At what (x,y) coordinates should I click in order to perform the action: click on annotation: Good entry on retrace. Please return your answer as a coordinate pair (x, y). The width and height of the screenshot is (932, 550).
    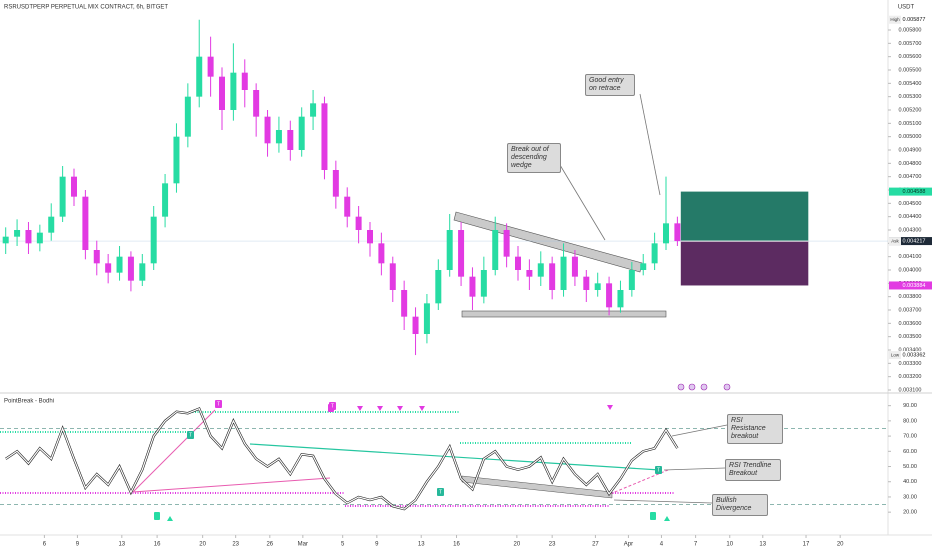
    Looking at the image, I should click on (610, 85).